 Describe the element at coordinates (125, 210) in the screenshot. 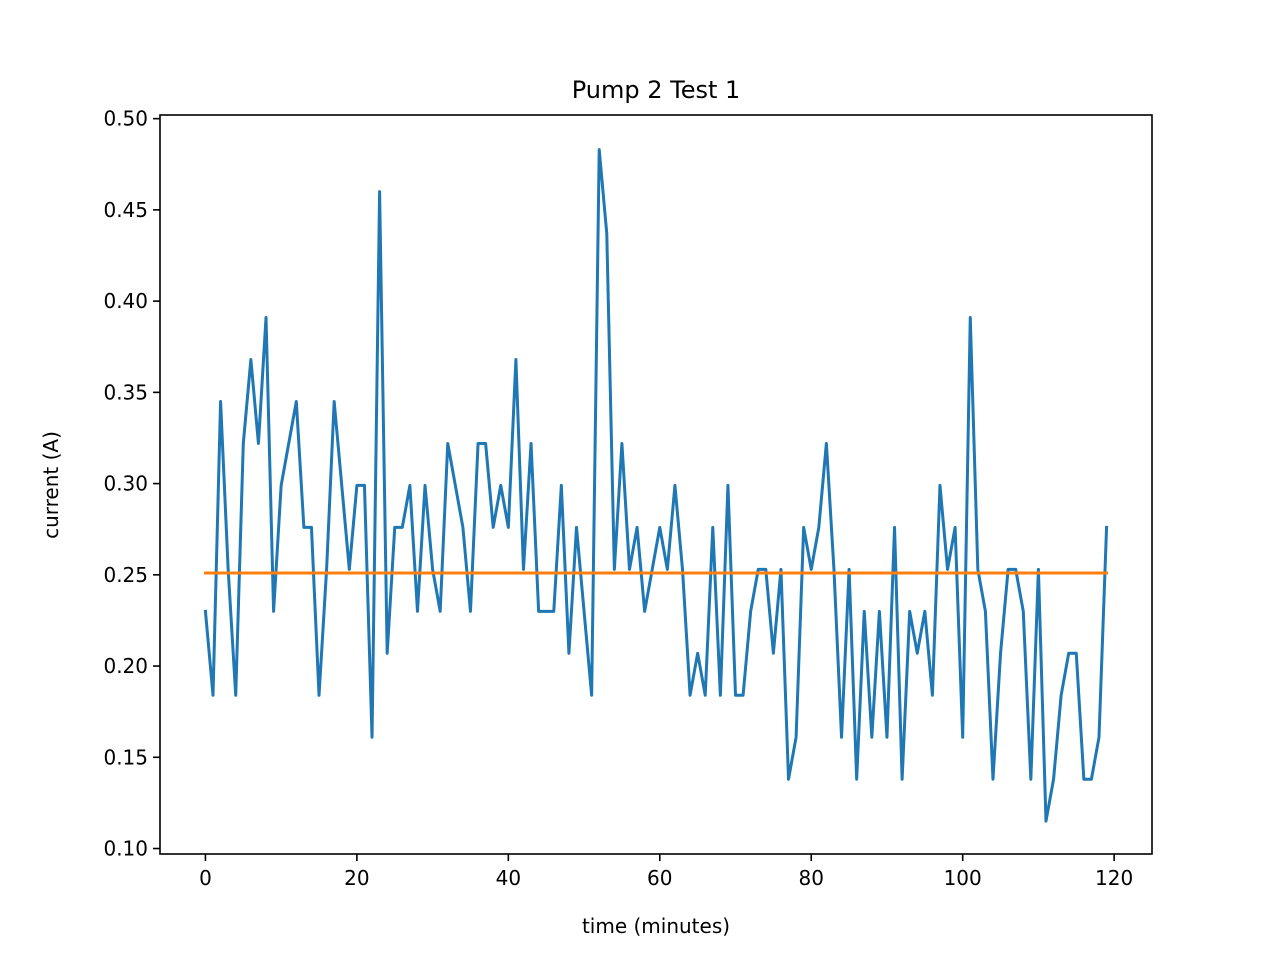

I see `y-tick-label: 0.45` at that location.